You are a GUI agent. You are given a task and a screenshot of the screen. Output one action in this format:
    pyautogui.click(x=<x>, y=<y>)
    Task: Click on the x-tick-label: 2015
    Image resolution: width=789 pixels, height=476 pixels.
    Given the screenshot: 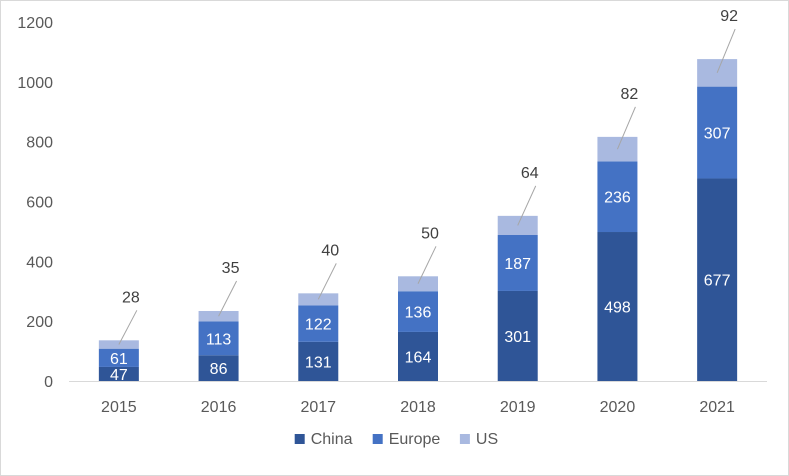 What is the action you would take?
    pyautogui.click(x=119, y=407)
    